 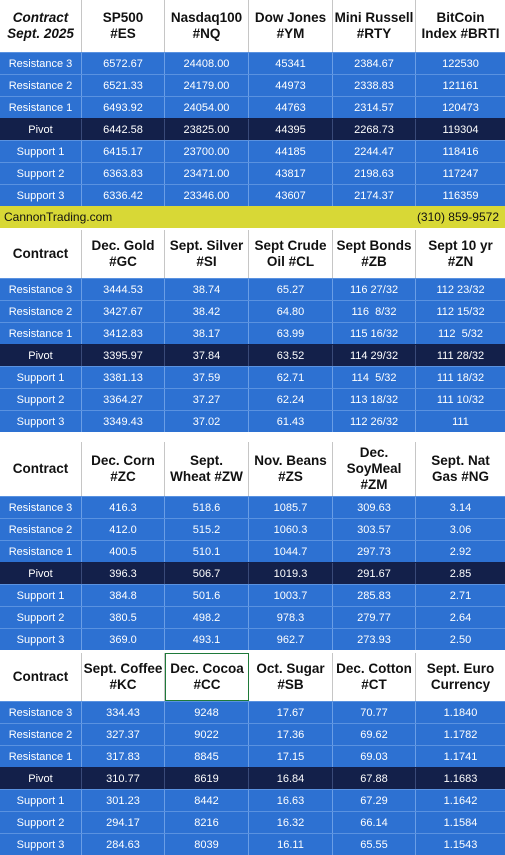 What do you see at coordinates (123, 63) in the screenshot?
I see `level-value: 6572.67` at bounding box center [123, 63].